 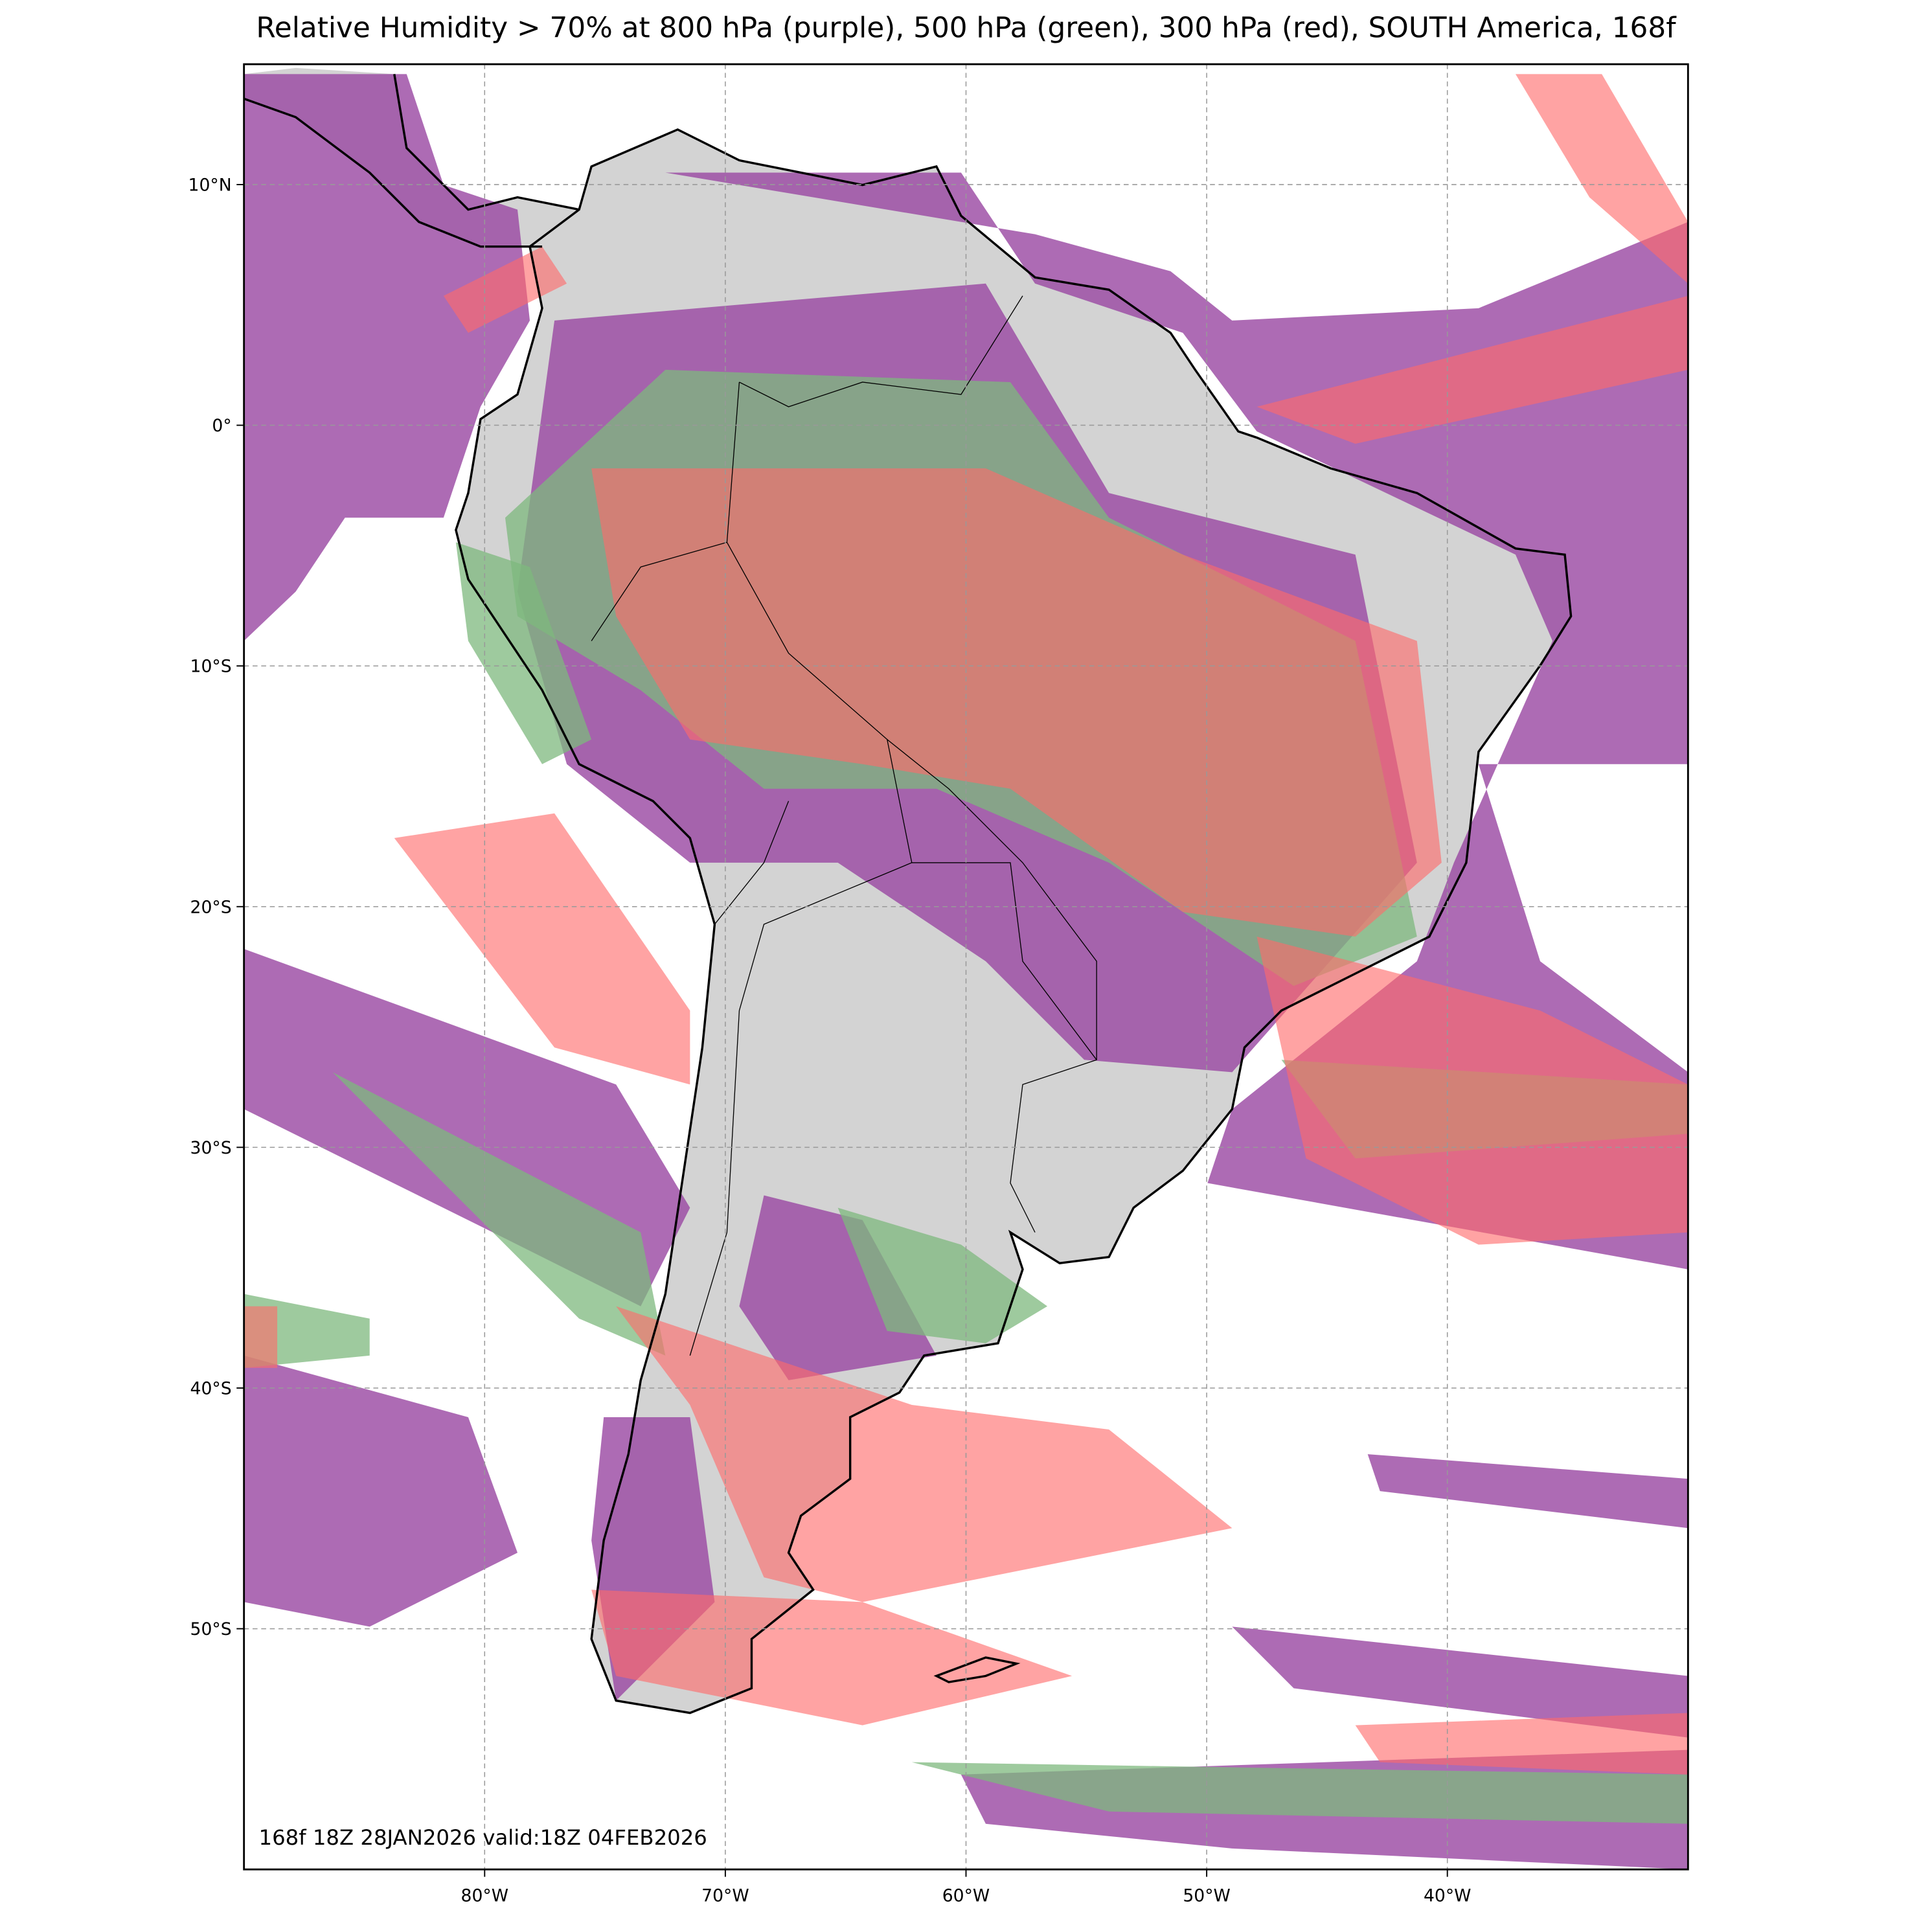 I want to click on x-tick-label: 70°W, so click(x=725, y=1896).